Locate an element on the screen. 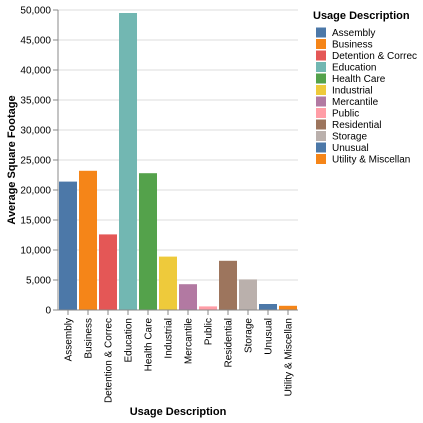  x-axis-title: Usage Description is located at coordinates (178, 412).